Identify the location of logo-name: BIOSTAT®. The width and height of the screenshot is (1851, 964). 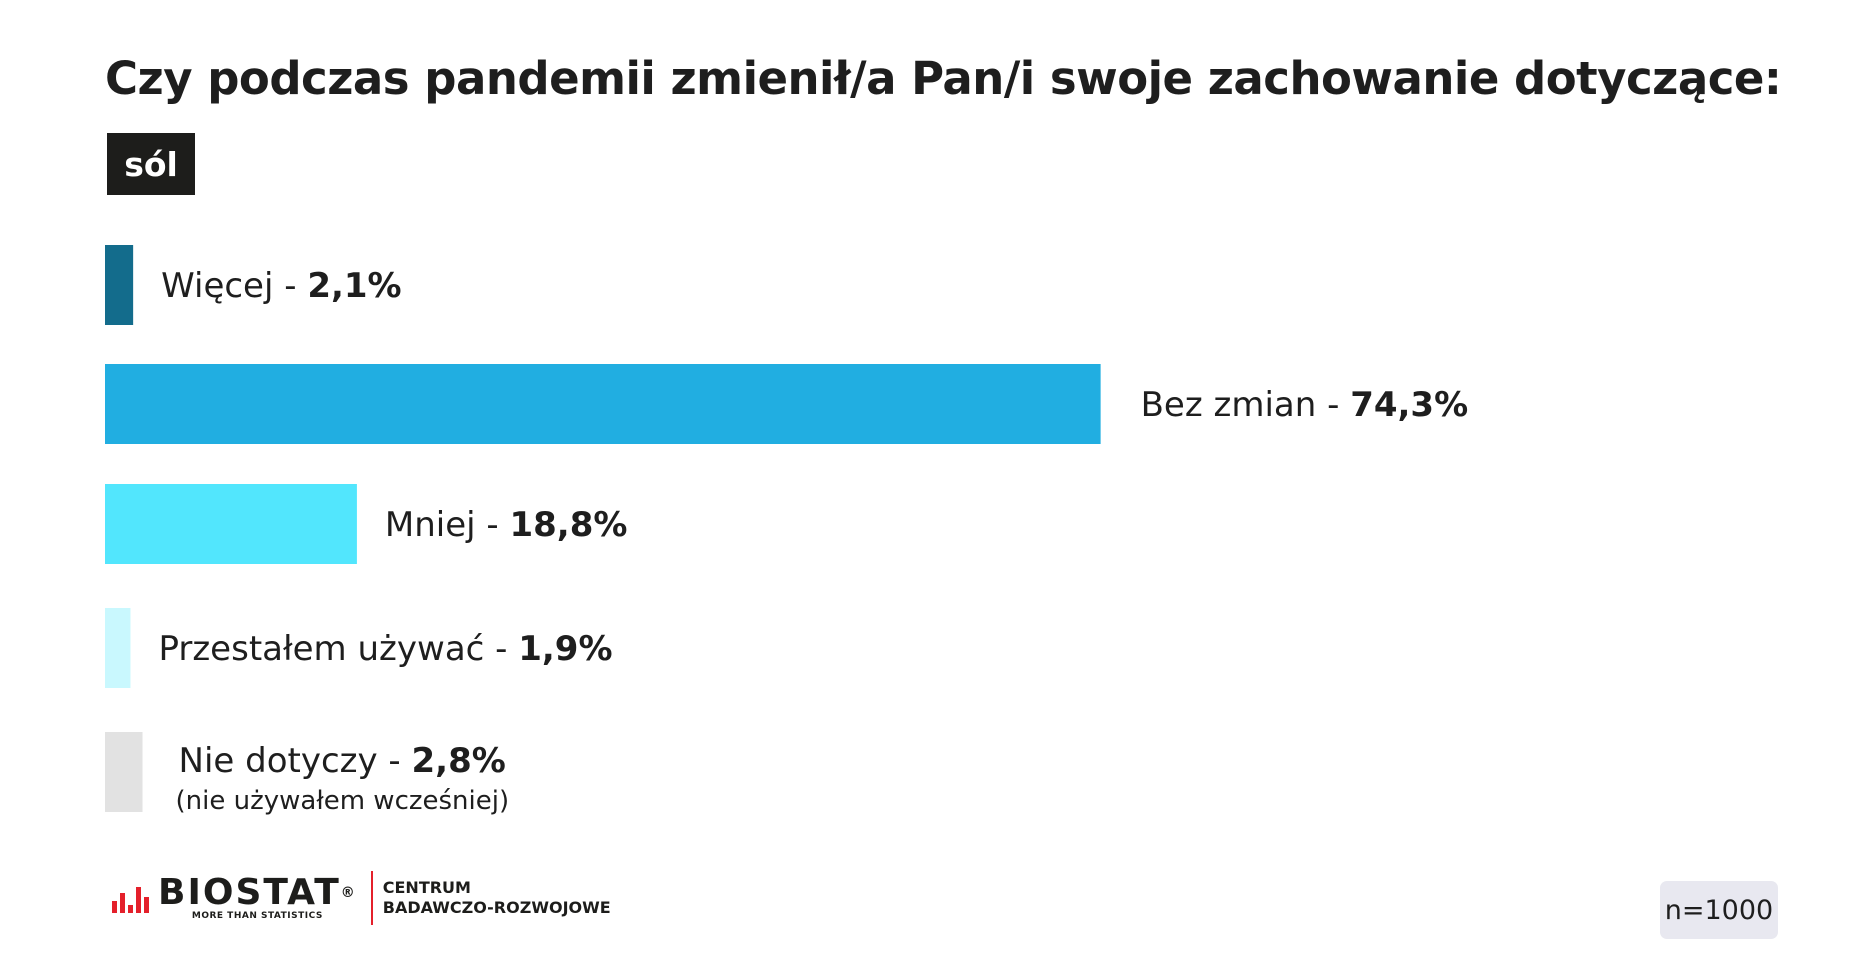
(257, 892).